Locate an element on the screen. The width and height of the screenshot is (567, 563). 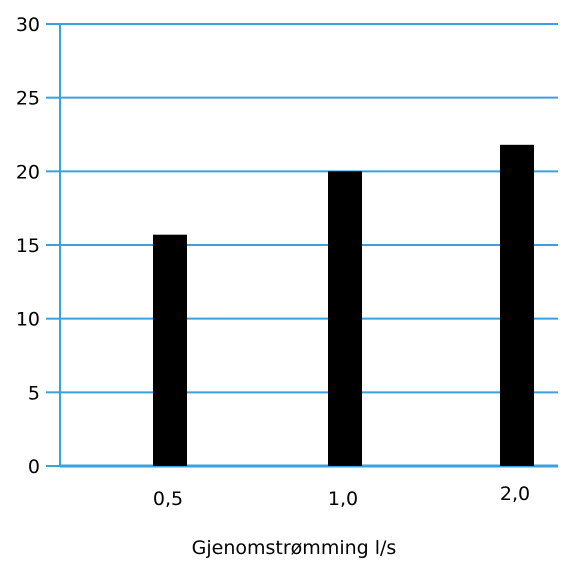
x-tick-labels: 0,5 1,0 2,0 is located at coordinates (341, 496).